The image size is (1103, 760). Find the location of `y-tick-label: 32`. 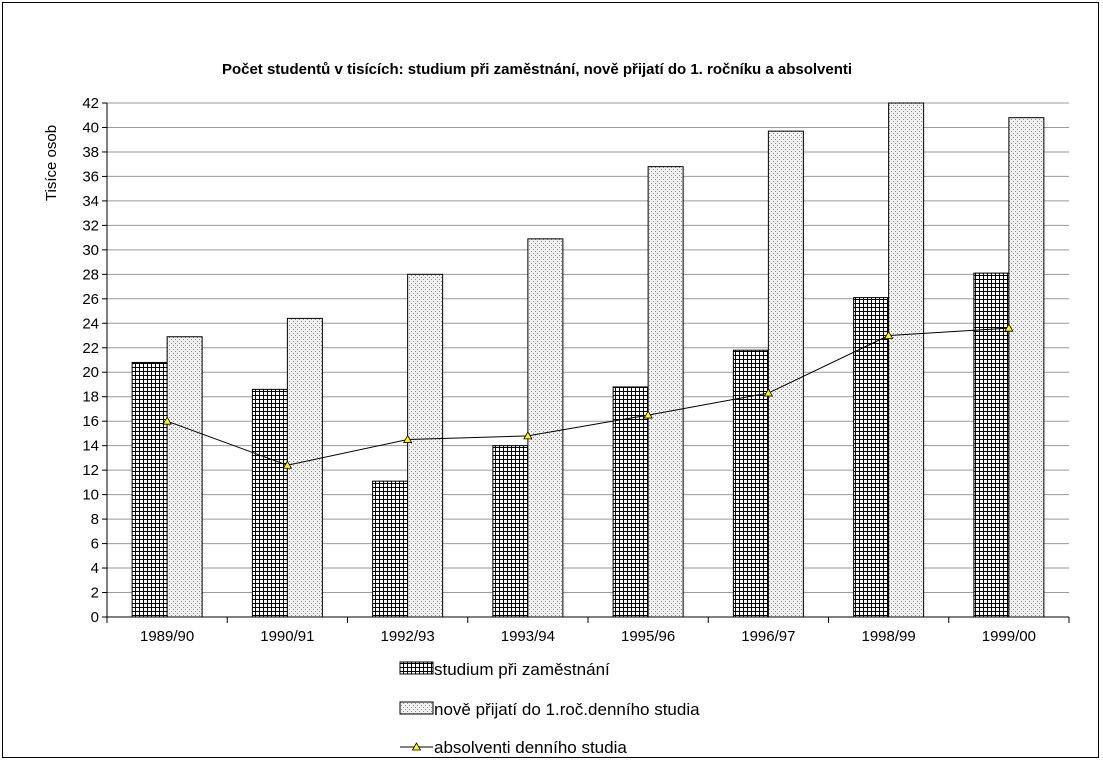

y-tick-label: 32 is located at coordinates (90, 225).